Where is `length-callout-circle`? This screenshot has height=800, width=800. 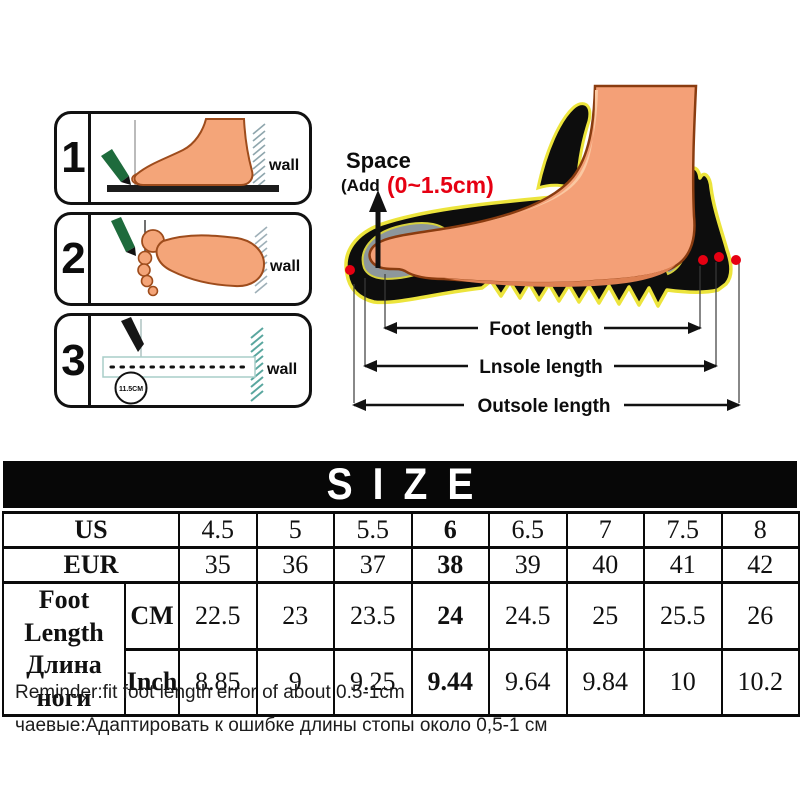
length-callout-circle is located at coordinates (131, 388).